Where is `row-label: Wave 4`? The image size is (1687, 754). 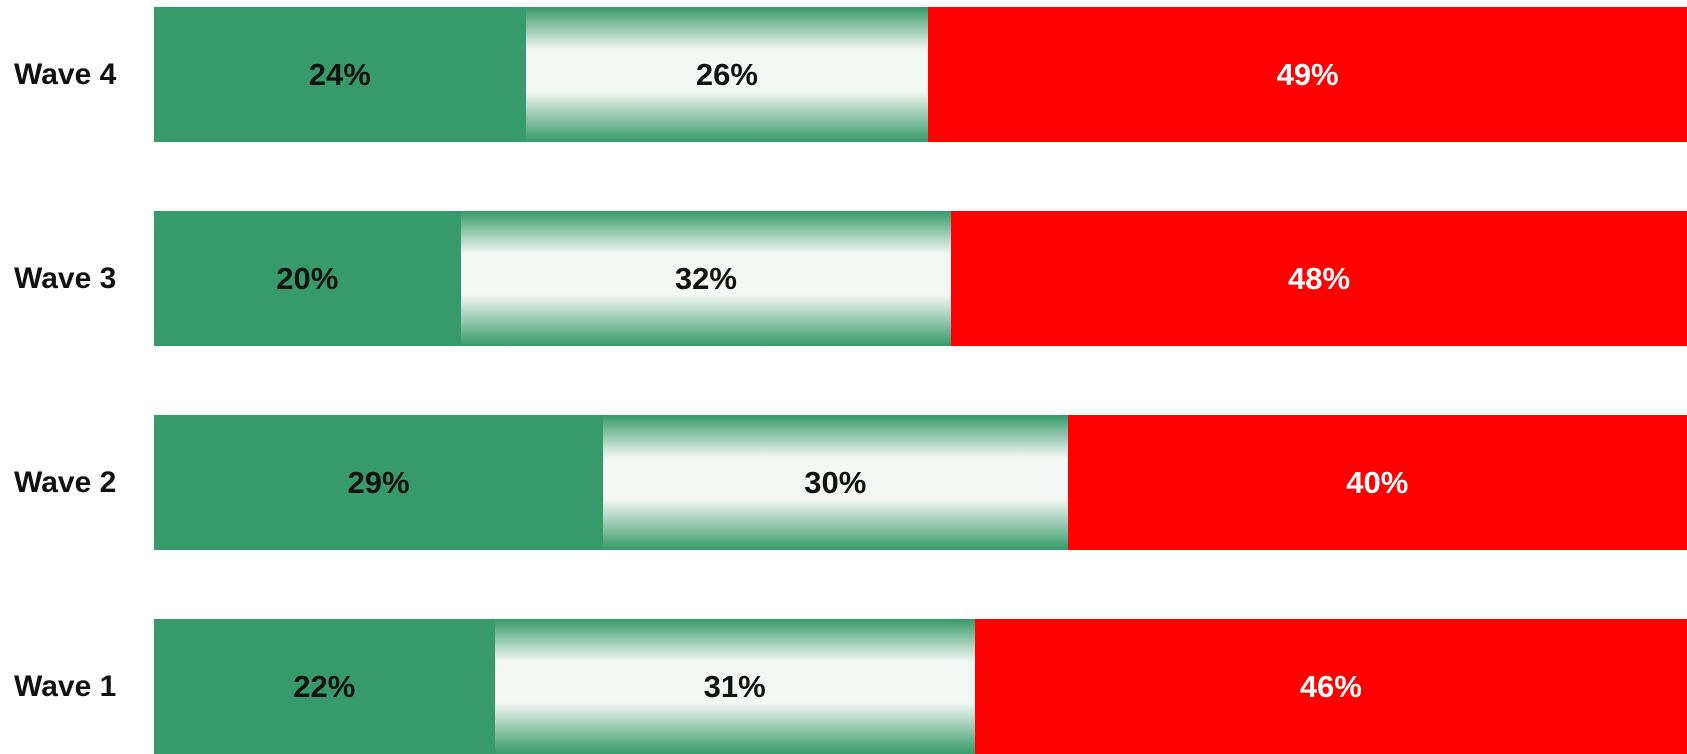 row-label: Wave 4 is located at coordinates (65, 74).